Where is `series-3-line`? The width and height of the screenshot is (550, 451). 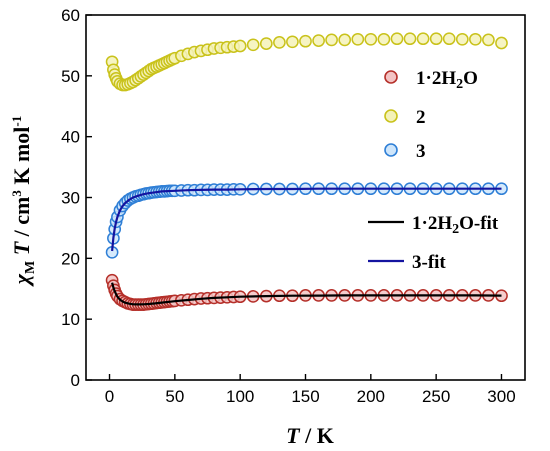
series-3-line is located at coordinates (306, 294).